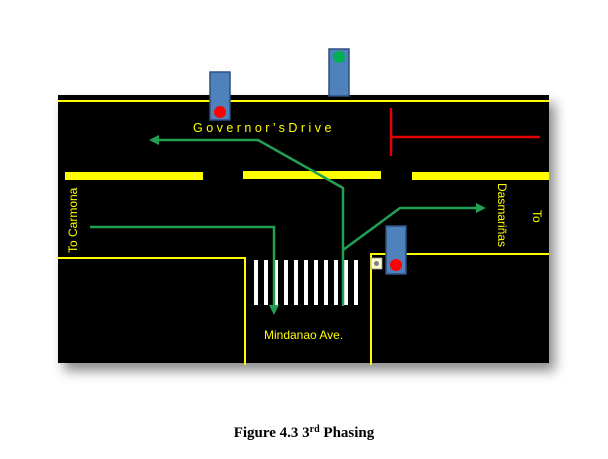 Image resolution: width=608 pixels, height=459 pixels. I want to click on southeast-curb-line, so click(459, 309).